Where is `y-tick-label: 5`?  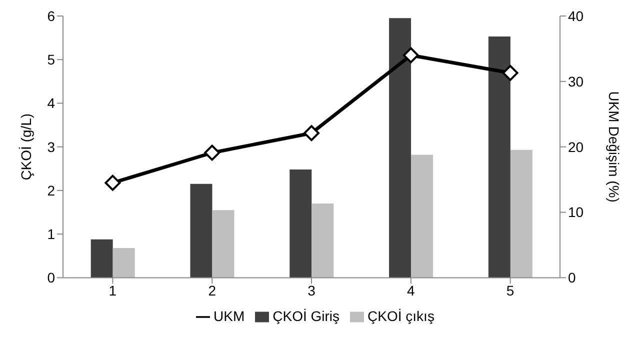 y-tick-label: 5 is located at coordinates (51, 60).